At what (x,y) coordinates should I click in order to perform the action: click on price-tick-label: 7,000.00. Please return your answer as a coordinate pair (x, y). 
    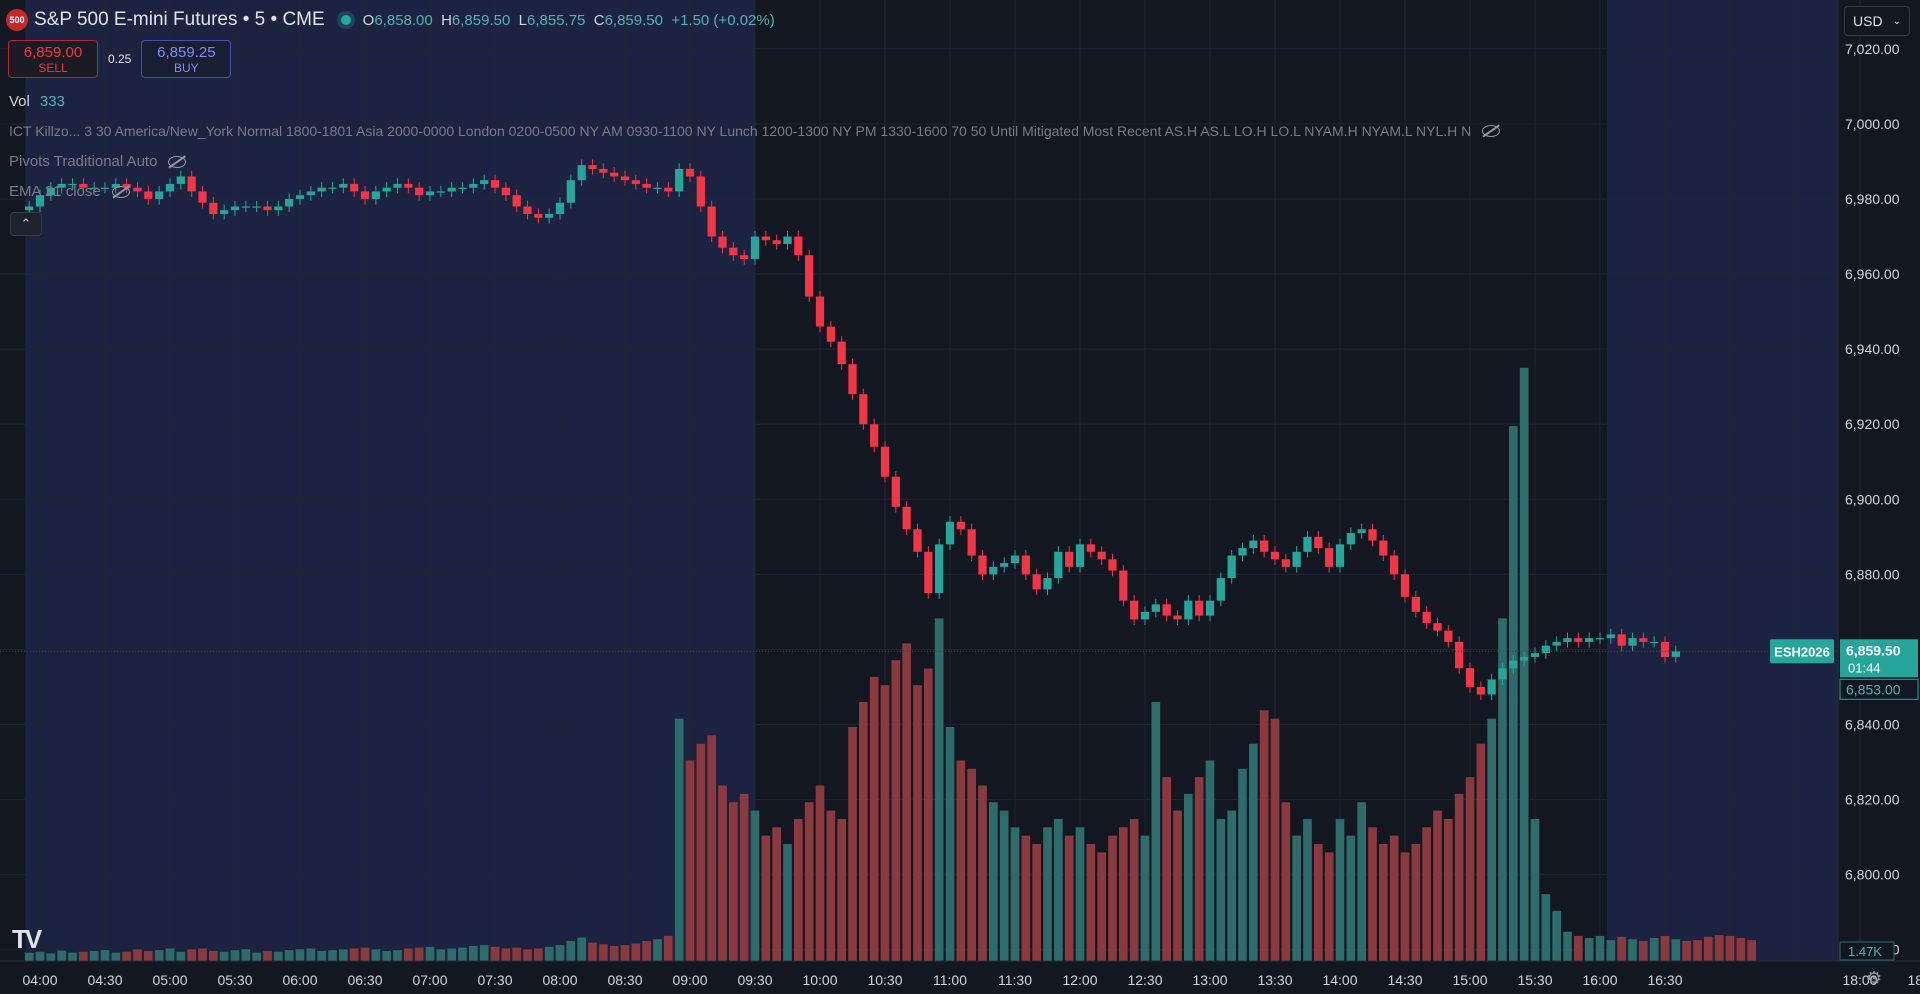
    Looking at the image, I should click on (1872, 124).